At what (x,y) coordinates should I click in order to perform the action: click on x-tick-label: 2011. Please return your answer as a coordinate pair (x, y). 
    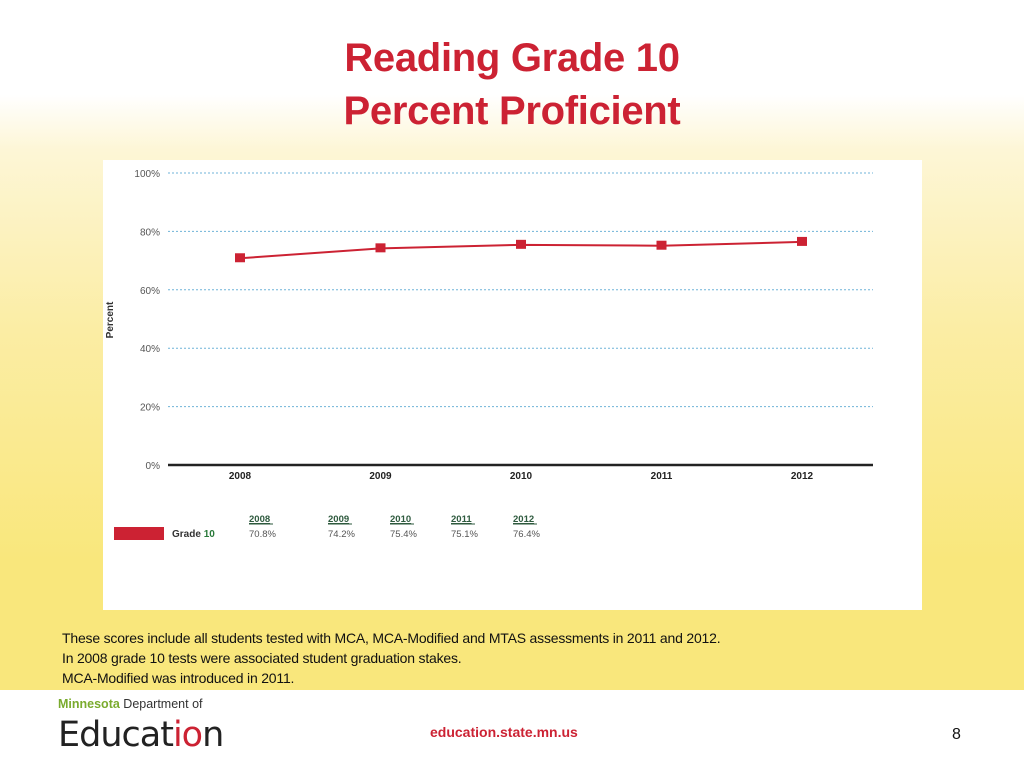
    Looking at the image, I should click on (662, 476).